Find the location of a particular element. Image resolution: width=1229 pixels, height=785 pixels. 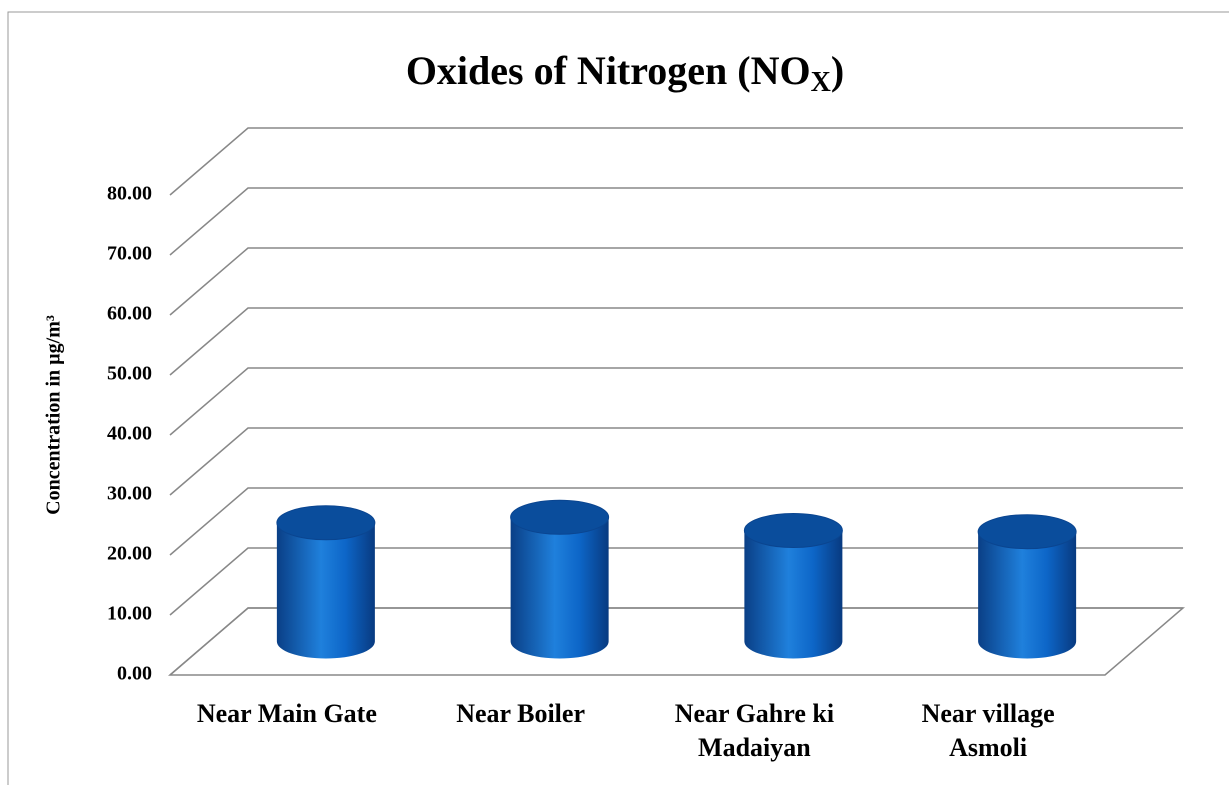

y-tick-label: 0.00 is located at coordinates (134, 674).